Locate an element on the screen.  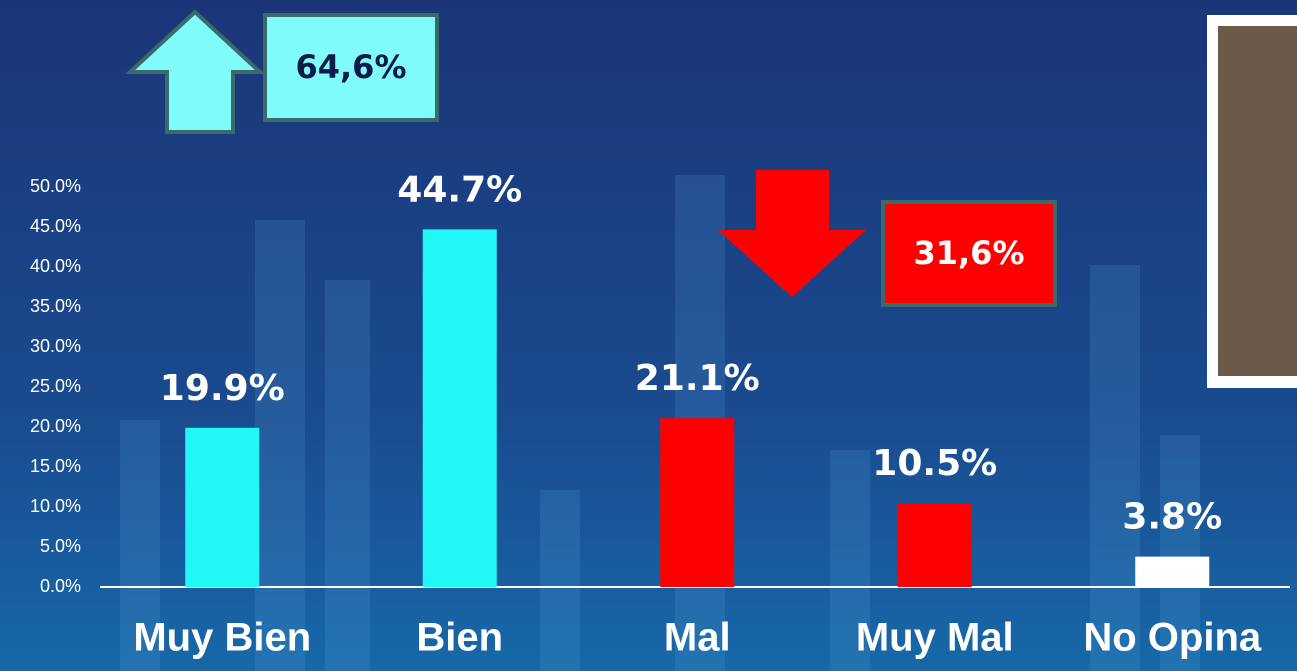
y-tick-label: 10.0% is located at coordinates (55, 506).